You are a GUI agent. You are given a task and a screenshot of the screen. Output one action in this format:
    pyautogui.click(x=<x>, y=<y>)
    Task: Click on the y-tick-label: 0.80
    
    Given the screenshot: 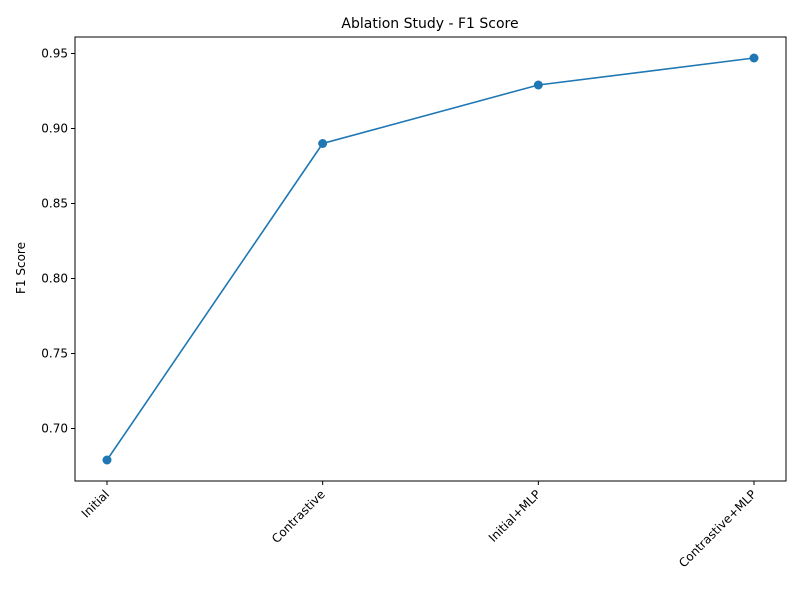 What is the action you would take?
    pyautogui.click(x=54, y=279)
    